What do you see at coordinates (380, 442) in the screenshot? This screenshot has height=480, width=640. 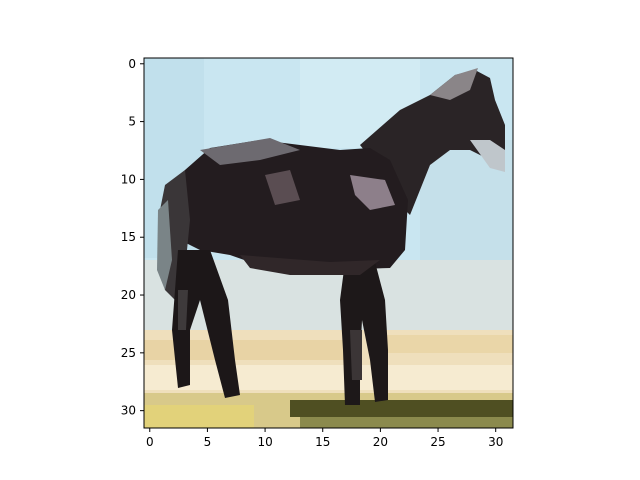 I see `x-tick-label: 20` at bounding box center [380, 442].